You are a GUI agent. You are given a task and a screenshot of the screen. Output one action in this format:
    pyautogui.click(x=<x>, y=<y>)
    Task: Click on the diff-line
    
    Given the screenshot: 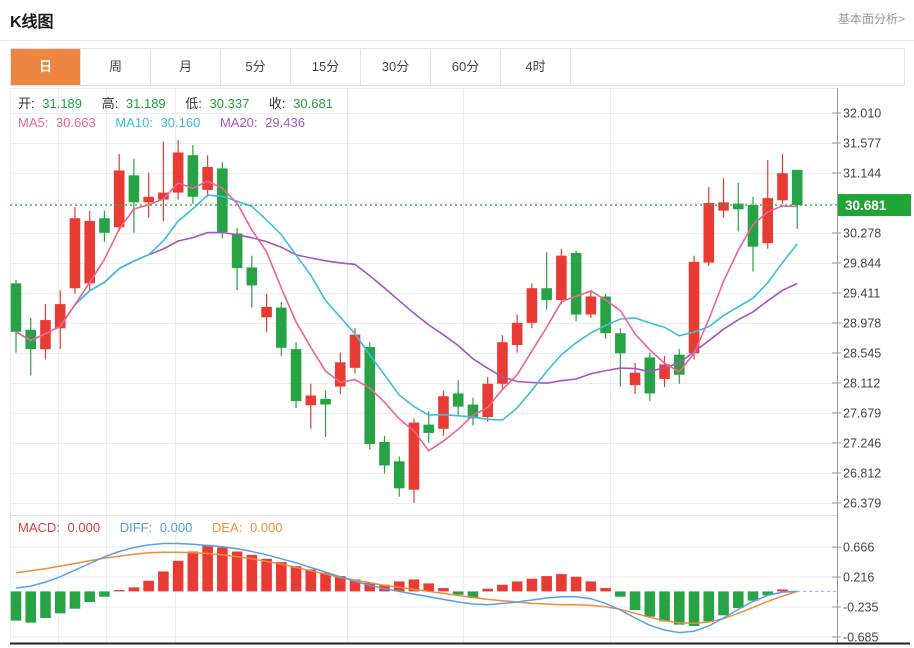 What is the action you would take?
    pyautogui.click(x=406, y=588)
    